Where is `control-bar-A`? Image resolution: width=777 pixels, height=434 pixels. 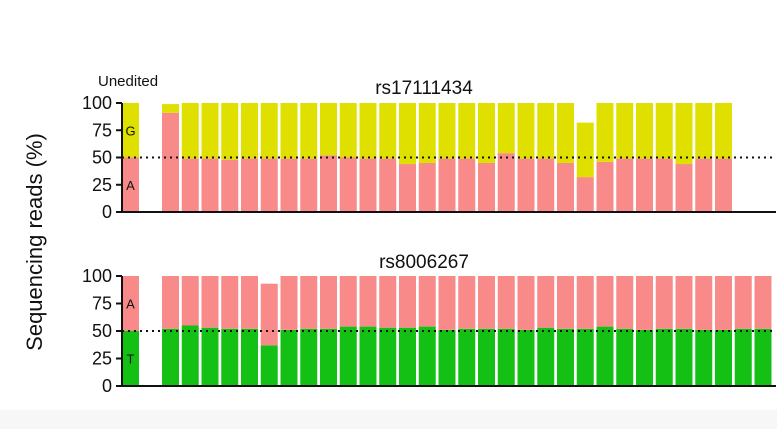
control-bar-A is located at coordinates (130, 303).